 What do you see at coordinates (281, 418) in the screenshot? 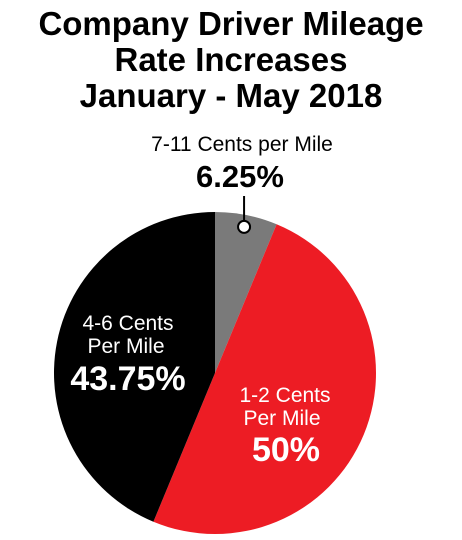
I see `slice-label-1-2-cents-line-2: Per Mile` at bounding box center [281, 418].